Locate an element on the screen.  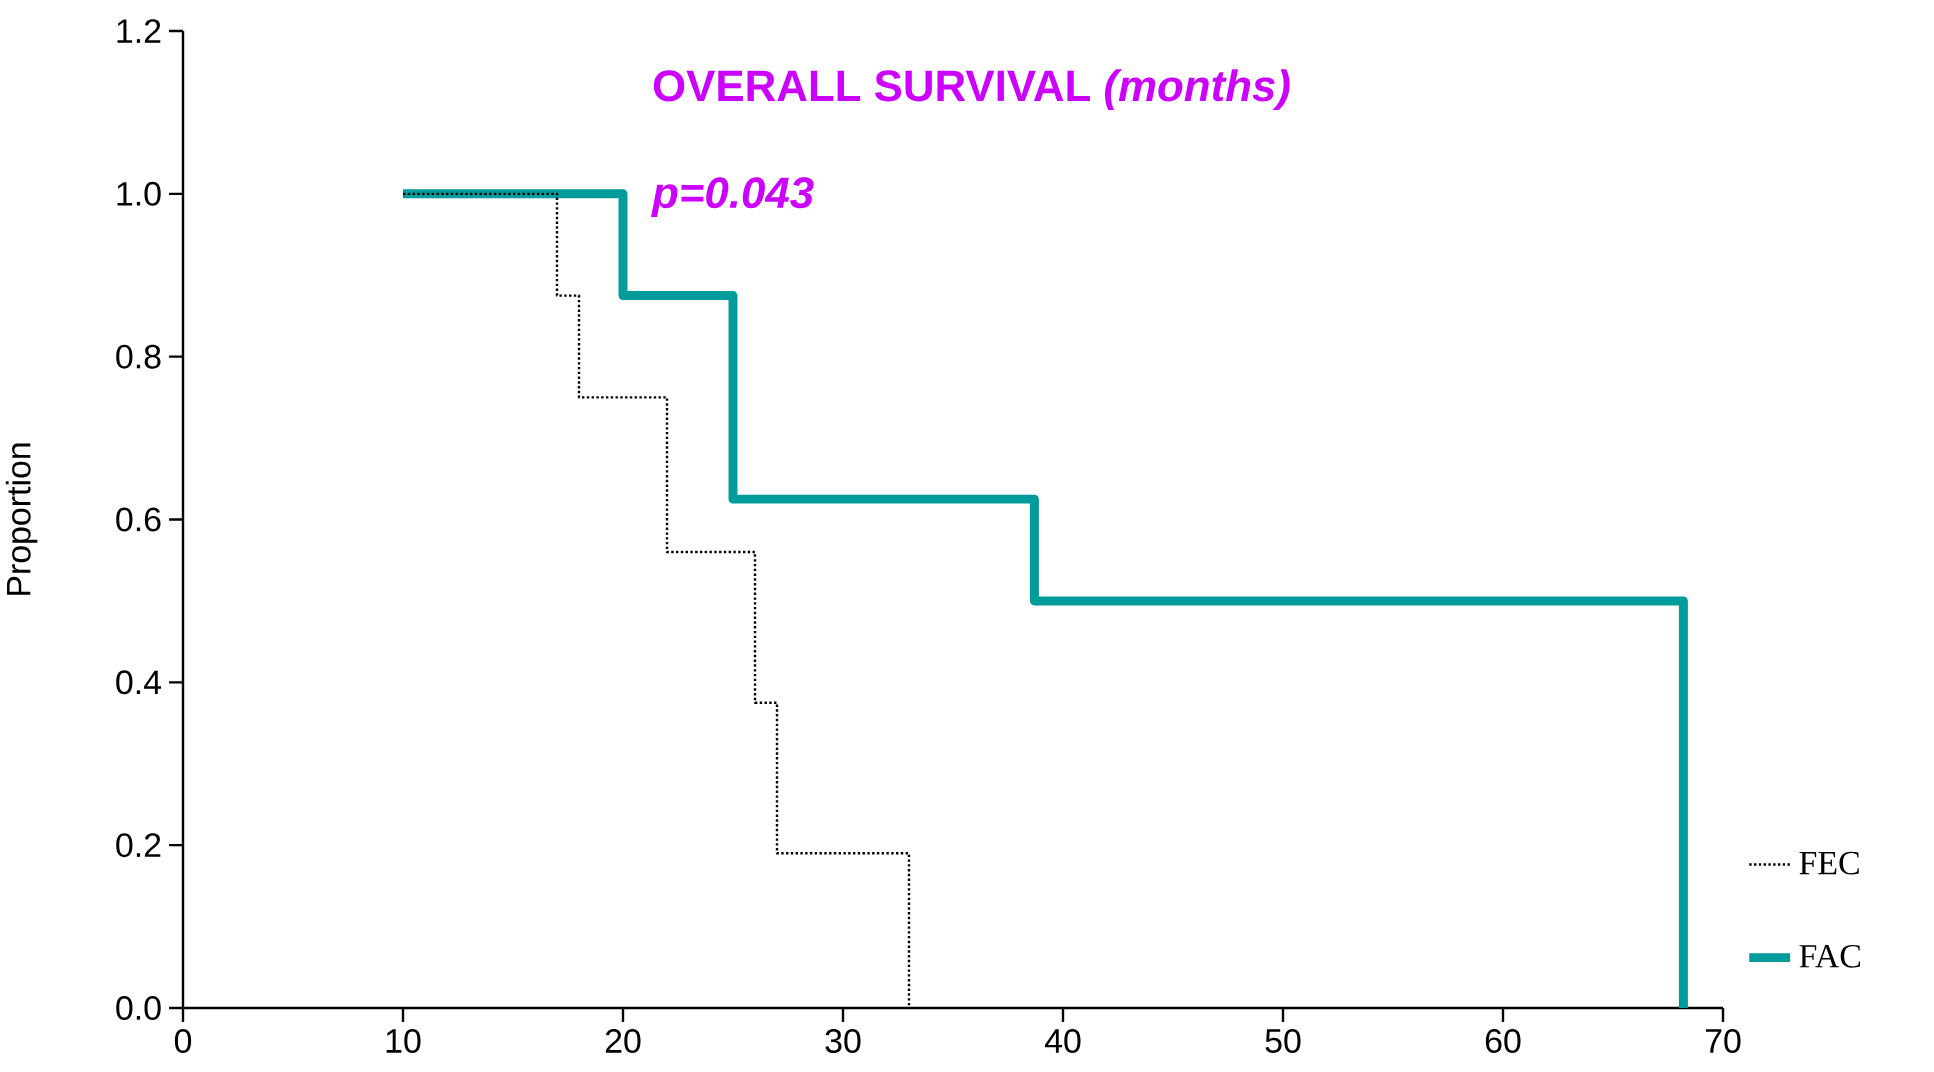
y-axis-title: Proportion is located at coordinates (21, 519).